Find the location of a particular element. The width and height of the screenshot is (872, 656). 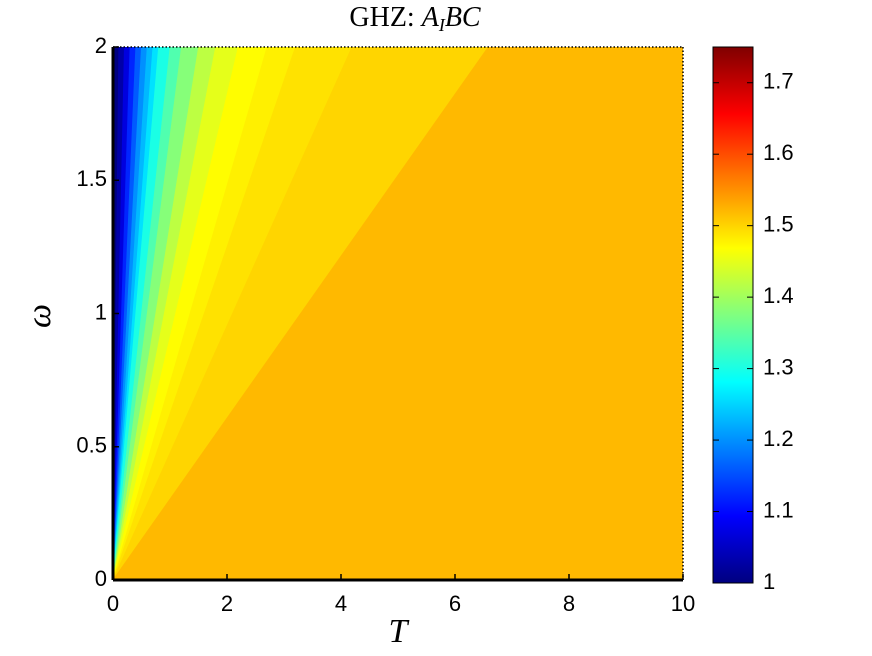

colorbar-tick-label: 1.5 is located at coordinates (778, 223).